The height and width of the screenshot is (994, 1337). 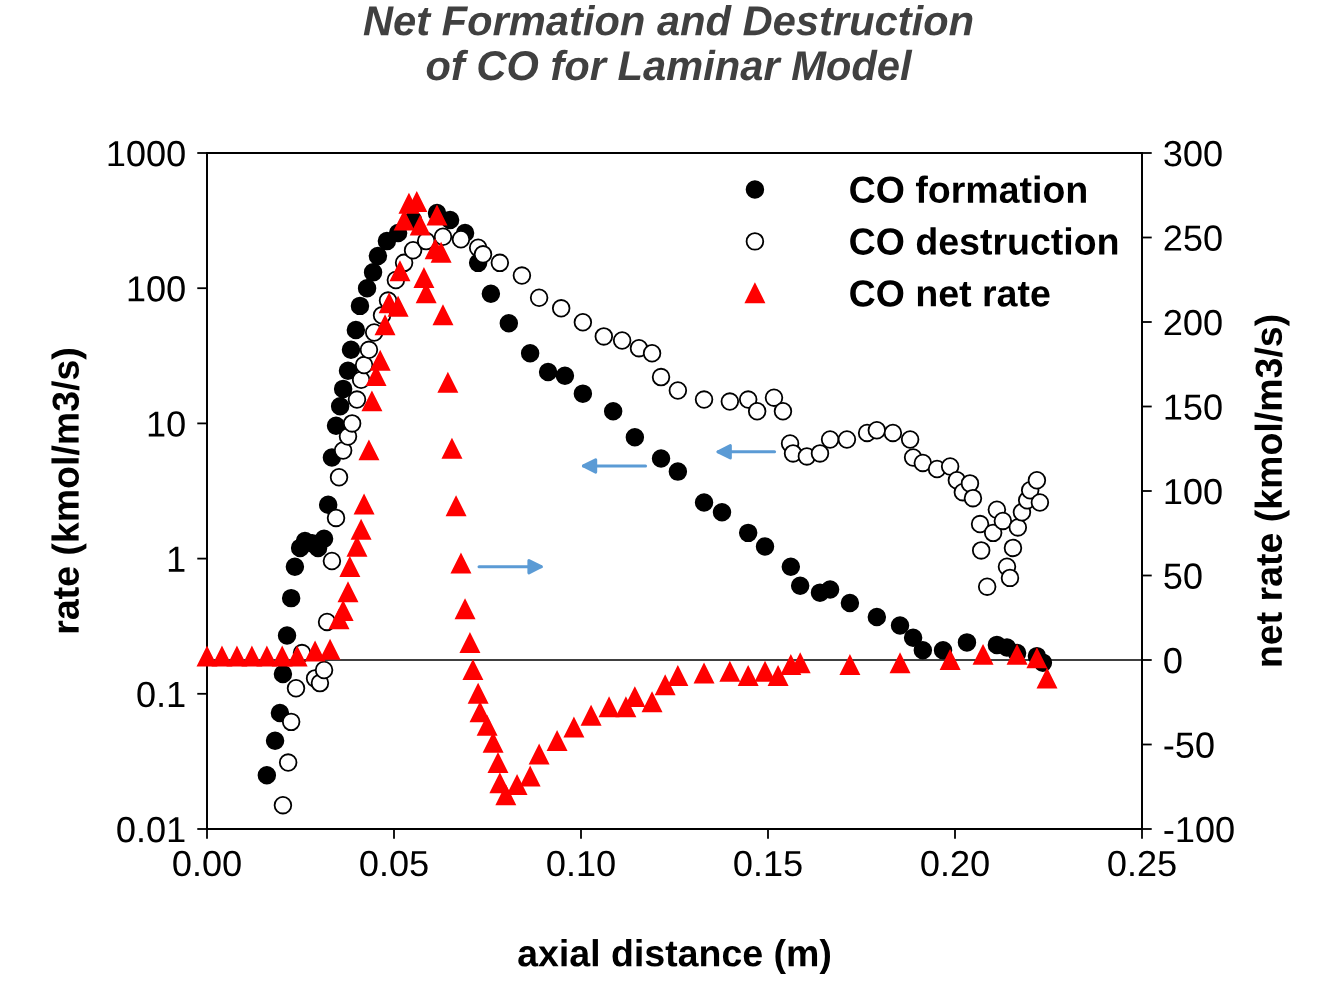 What do you see at coordinates (151, 829) in the screenshot?
I see `y-tick-label: 0.01` at bounding box center [151, 829].